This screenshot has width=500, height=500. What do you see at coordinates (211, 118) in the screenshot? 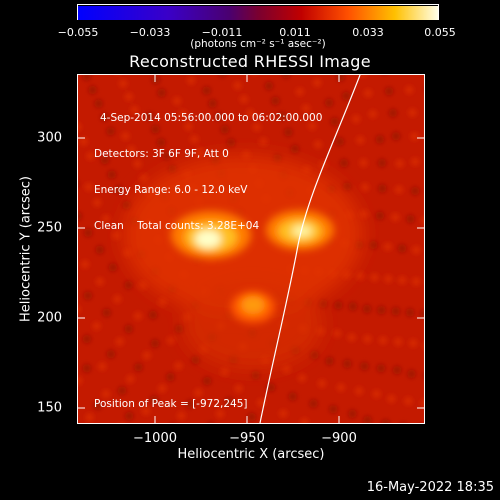
I see `annotation-time-range: 4-Sep-2014 05:56:00.000 to 06:02:00.000` at bounding box center [211, 118].